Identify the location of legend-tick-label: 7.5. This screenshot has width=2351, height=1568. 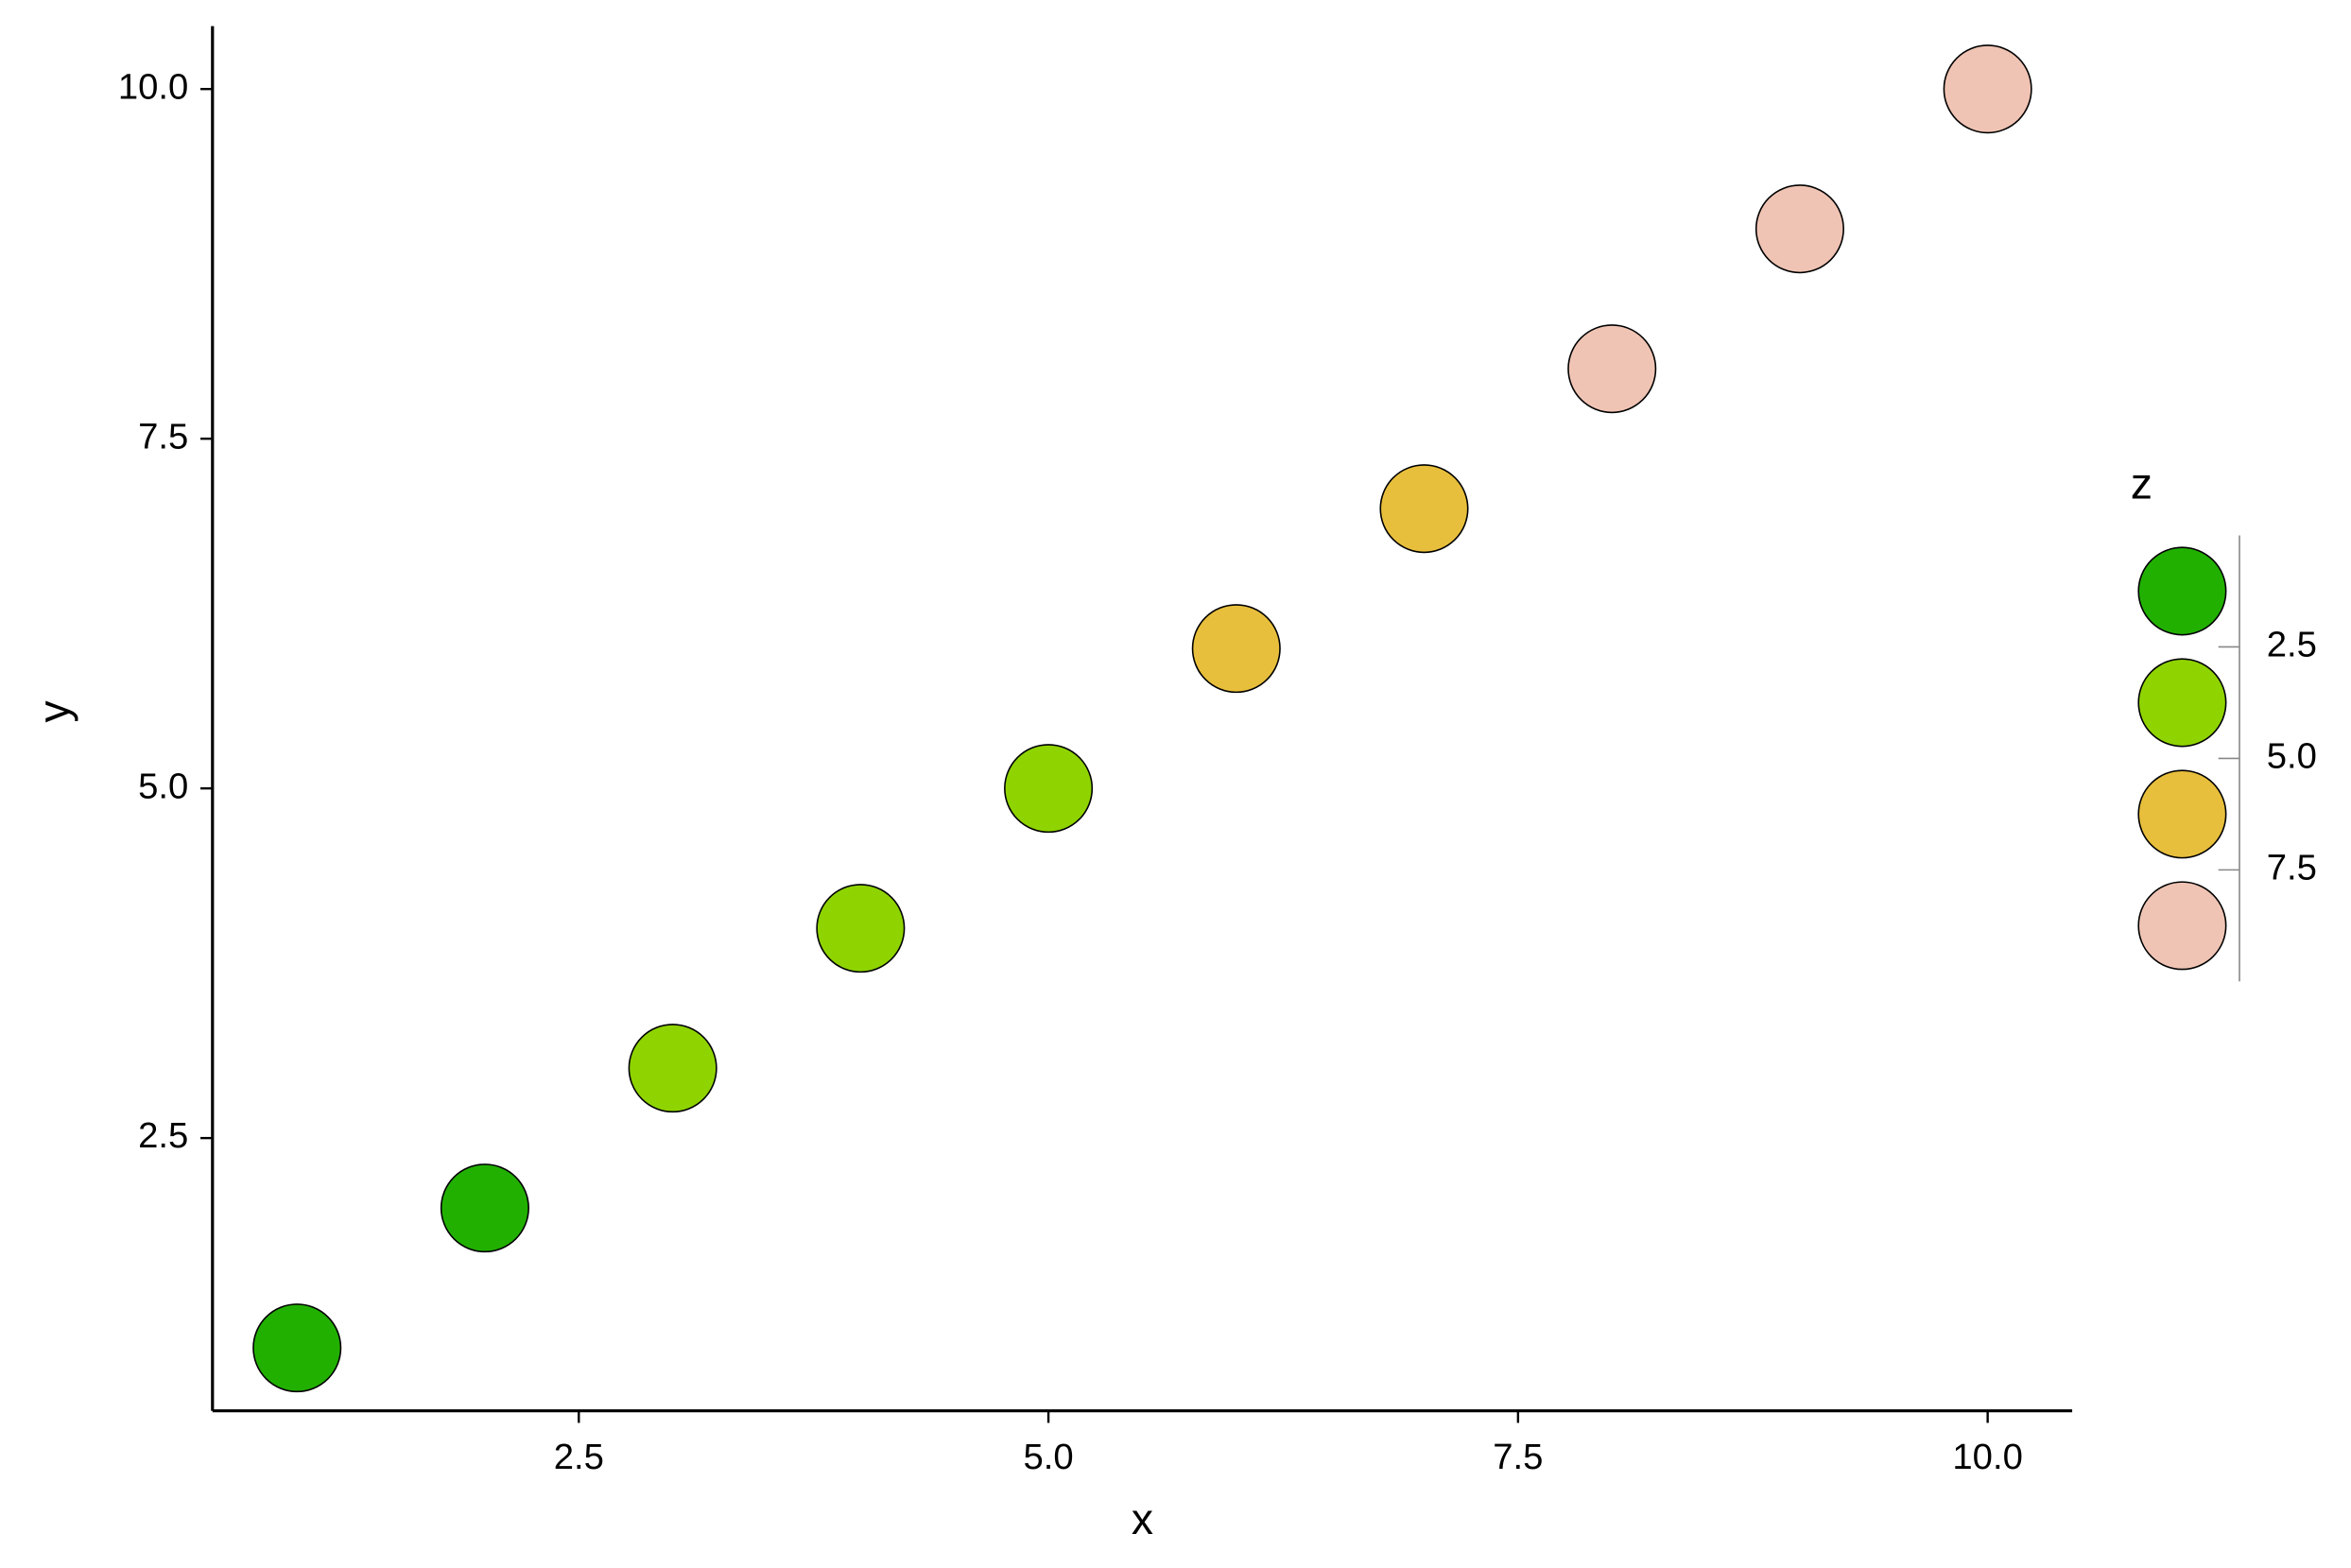
(2292, 867).